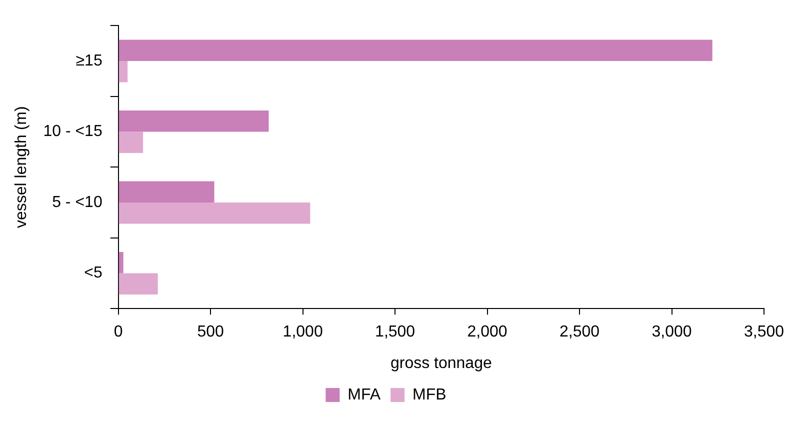  What do you see at coordinates (764, 332) in the screenshot?
I see `x-tick-label: 3,500` at bounding box center [764, 332].